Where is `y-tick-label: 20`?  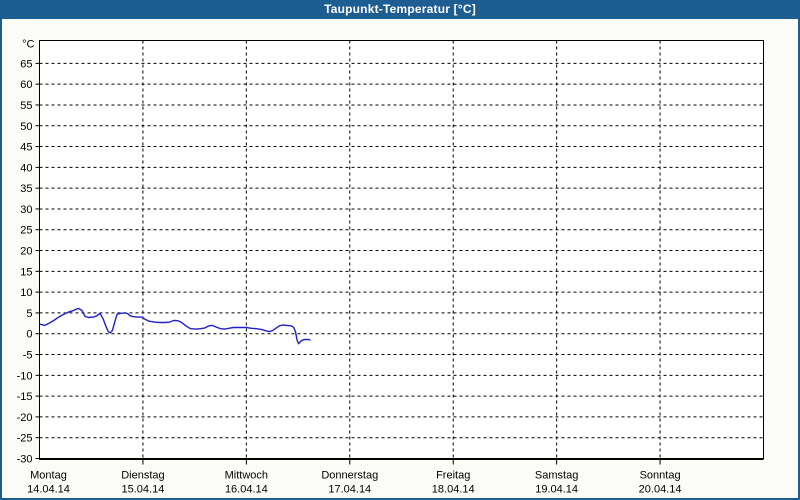 y-tick-label: 20 is located at coordinates (26, 252).